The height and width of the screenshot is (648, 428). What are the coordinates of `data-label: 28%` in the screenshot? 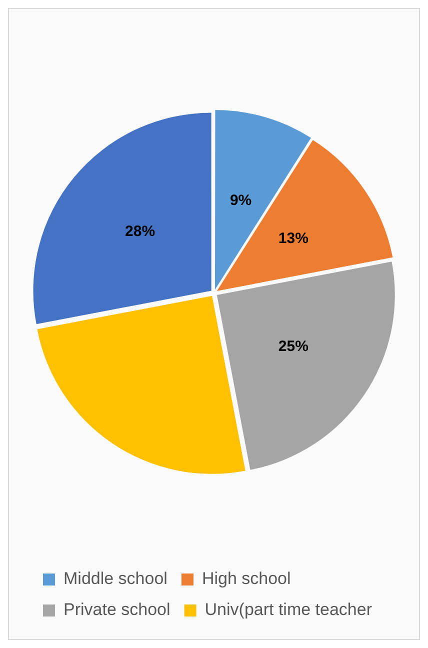 It's located at (140, 231).